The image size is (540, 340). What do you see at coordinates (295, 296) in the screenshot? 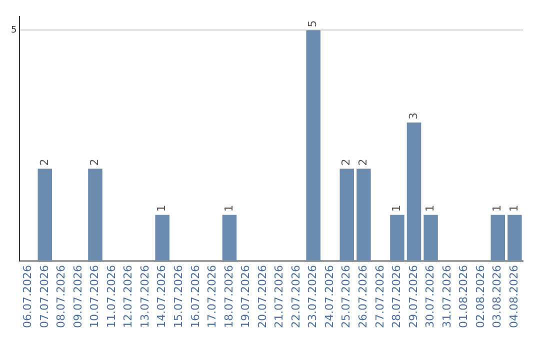
I see `x-tick-label: 22.07.2026` at bounding box center [295, 296].